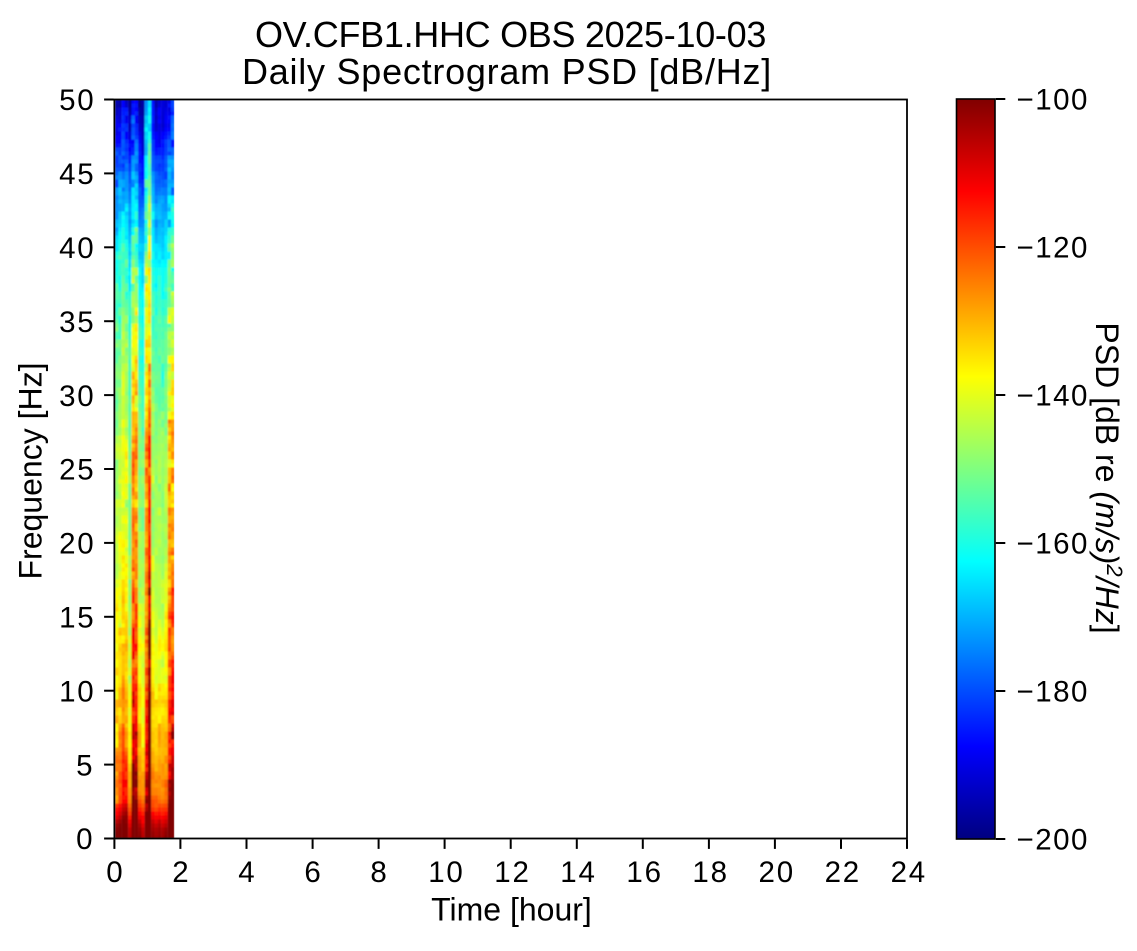 Image resolution: width=1137 pixels, height=951 pixels. What do you see at coordinates (511, 910) in the screenshot?
I see `svg-text: Time [hour]` at bounding box center [511, 910].